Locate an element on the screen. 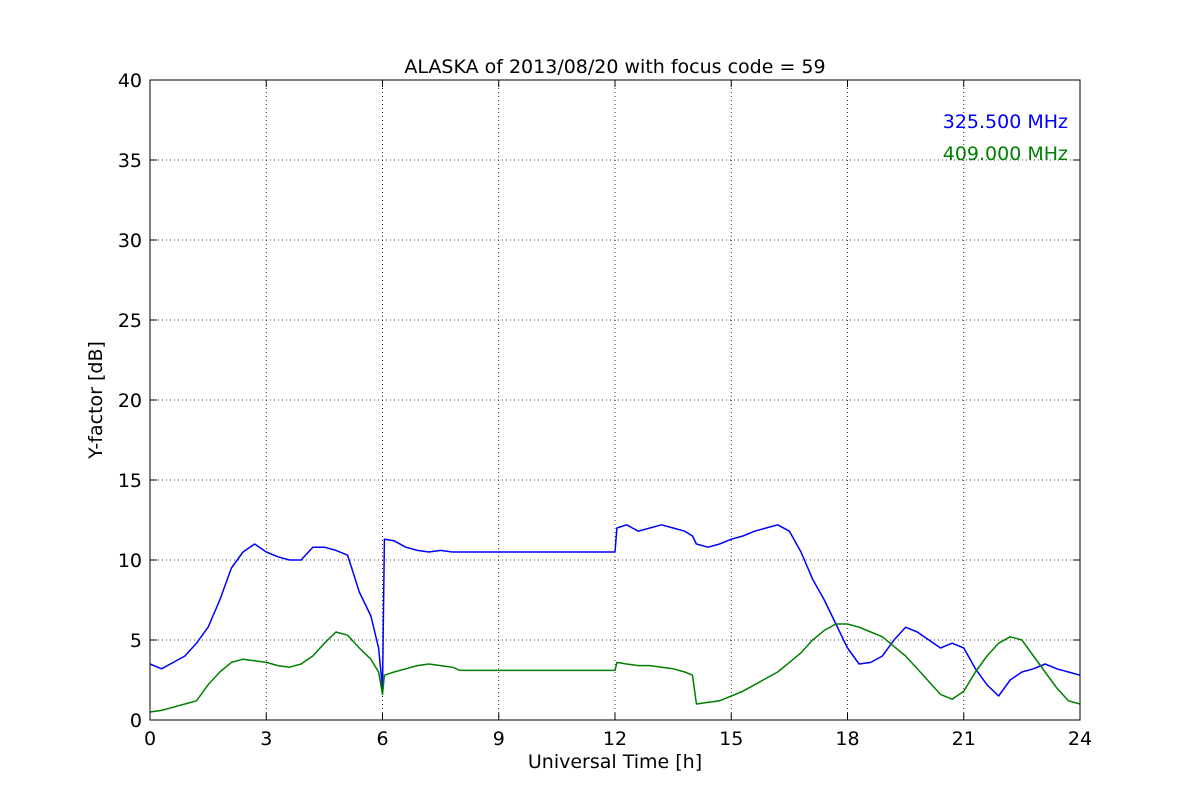  y-tick-label: 30 is located at coordinates (130, 241).